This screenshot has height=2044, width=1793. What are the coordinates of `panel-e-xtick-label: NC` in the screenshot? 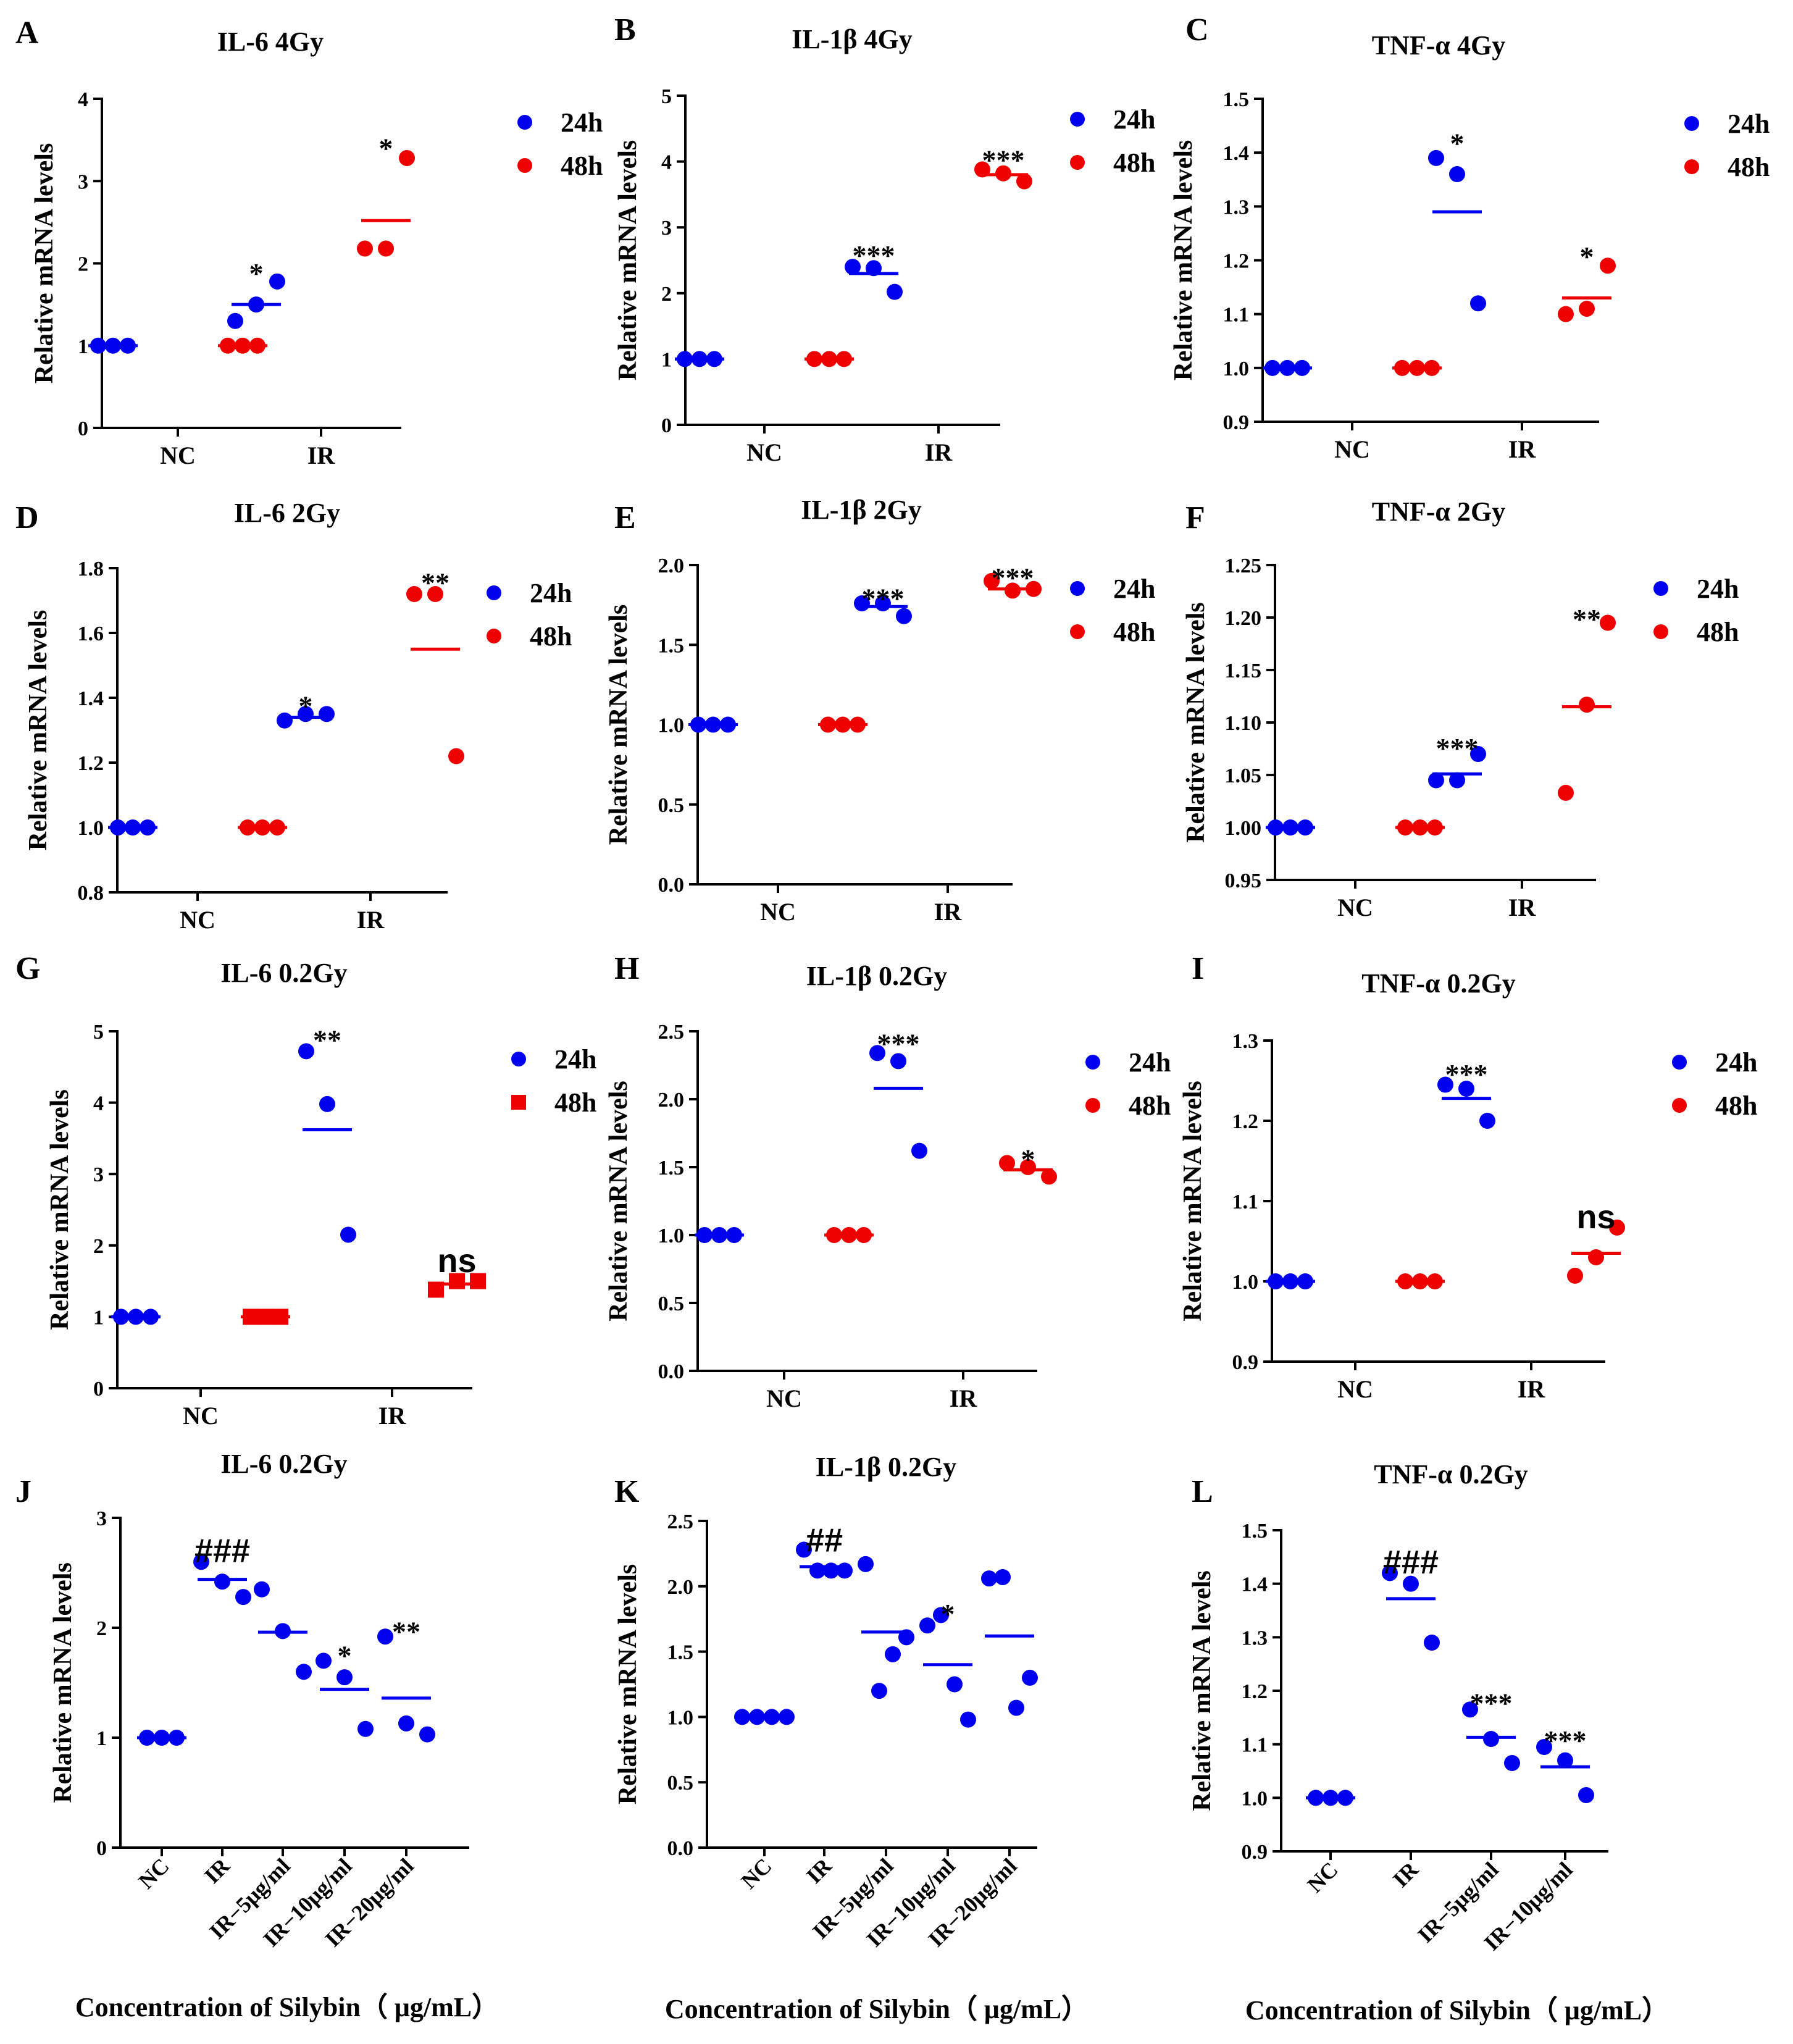 It's located at (778, 912).